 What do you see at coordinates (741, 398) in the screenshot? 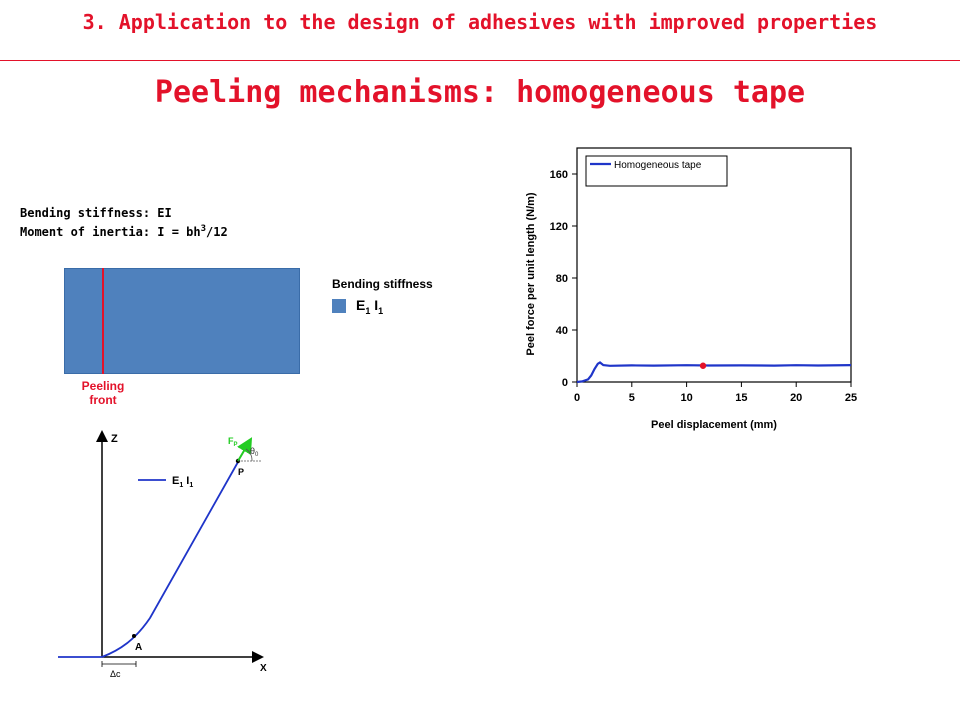
I see `x-tick-label: 15` at bounding box center [741, 398].